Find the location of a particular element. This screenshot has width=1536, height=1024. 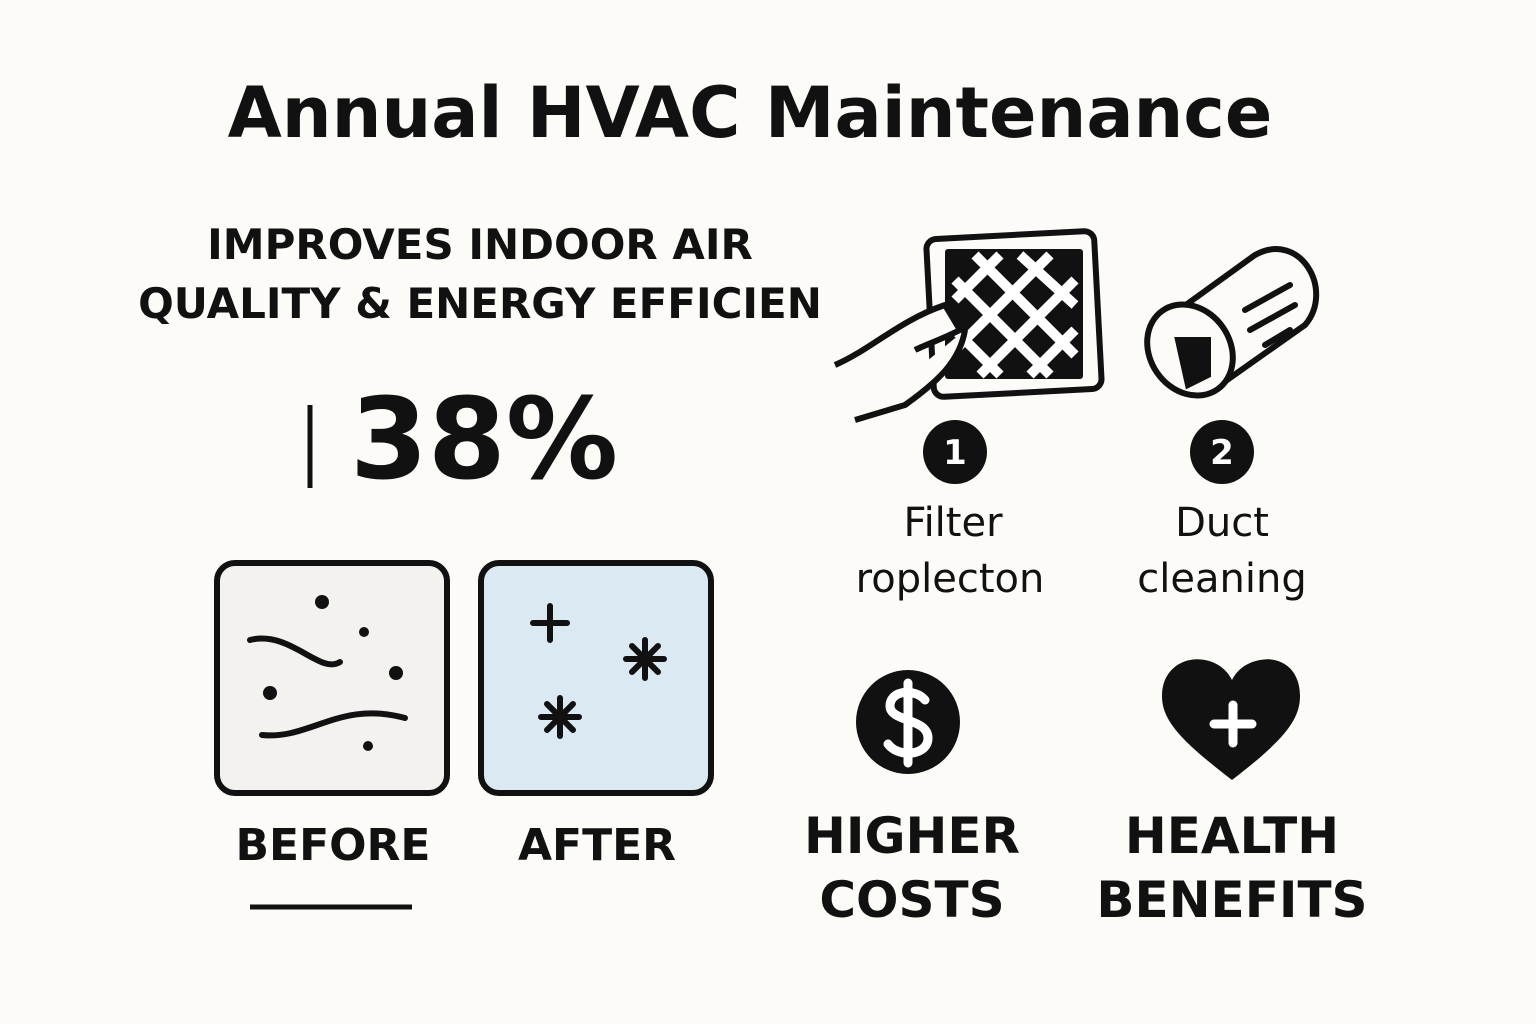

before-label: BEFORE is located at coordinates (333, 845).